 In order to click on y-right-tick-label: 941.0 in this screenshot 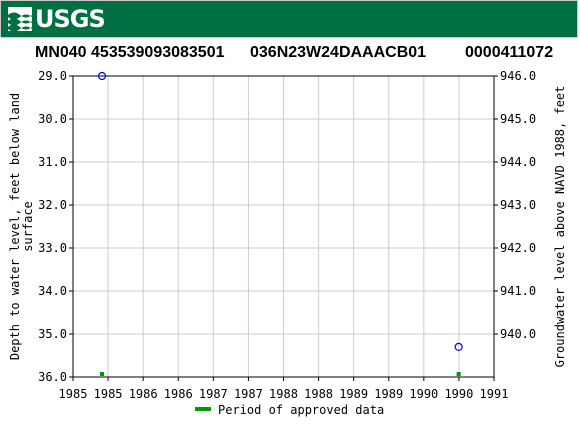, I will do `click(518, 291)`.